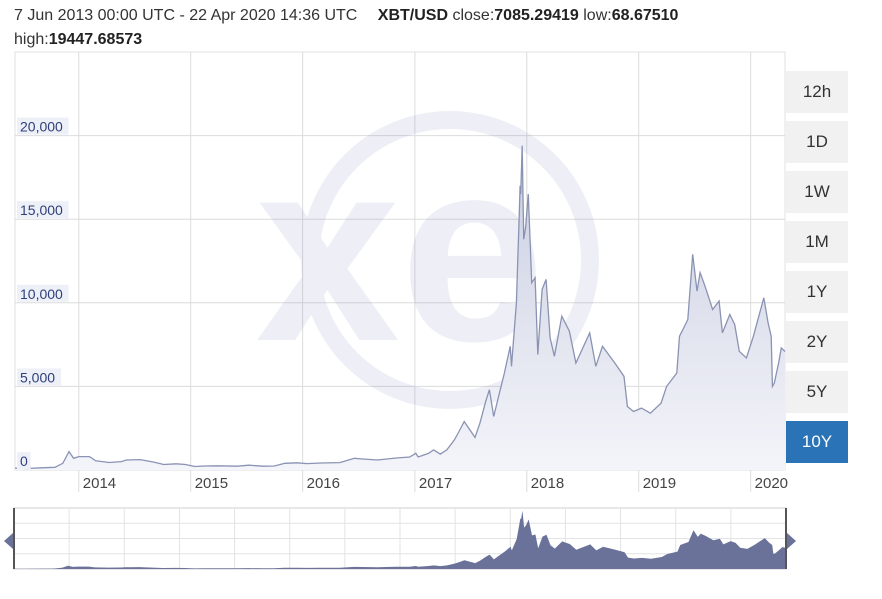 Image resolution: width=882 pixels, height=599 pixels. I want to click on close-value: 7085.29419, so click(536, 15).